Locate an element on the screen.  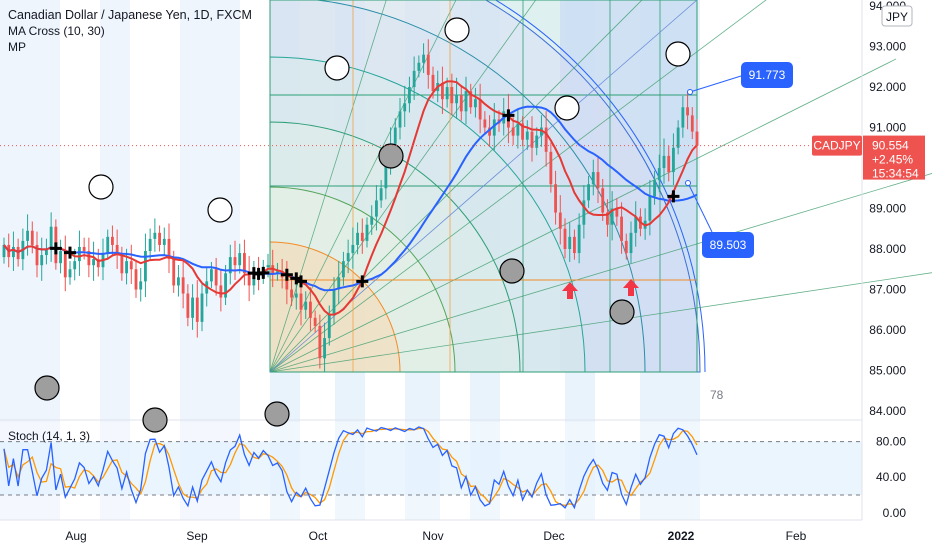
time-label-1: Sep is located at coordinates (197, 536).